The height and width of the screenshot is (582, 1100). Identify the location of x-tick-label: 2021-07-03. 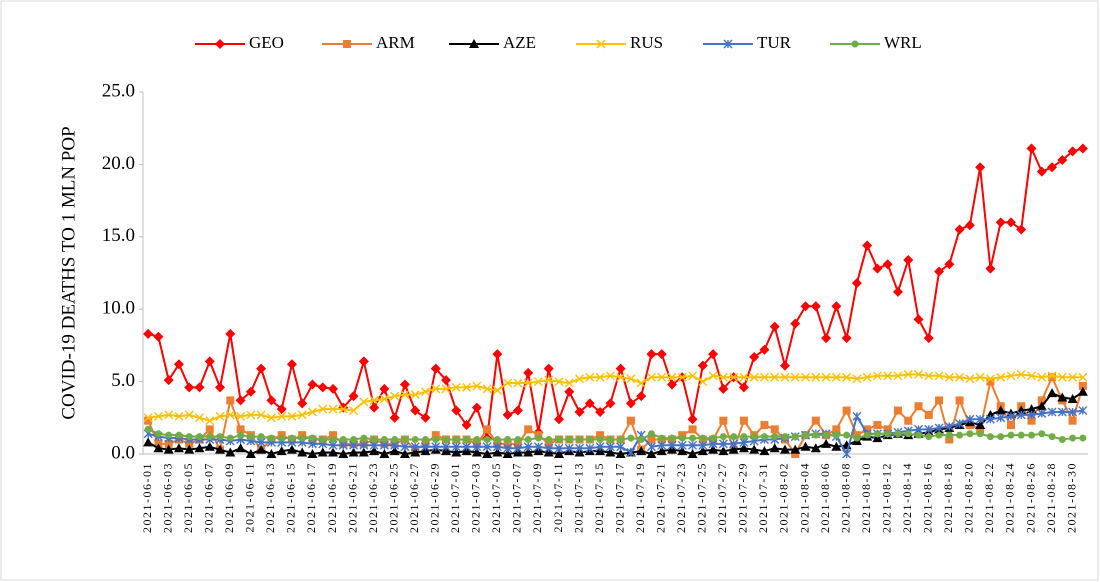
(476, 497).